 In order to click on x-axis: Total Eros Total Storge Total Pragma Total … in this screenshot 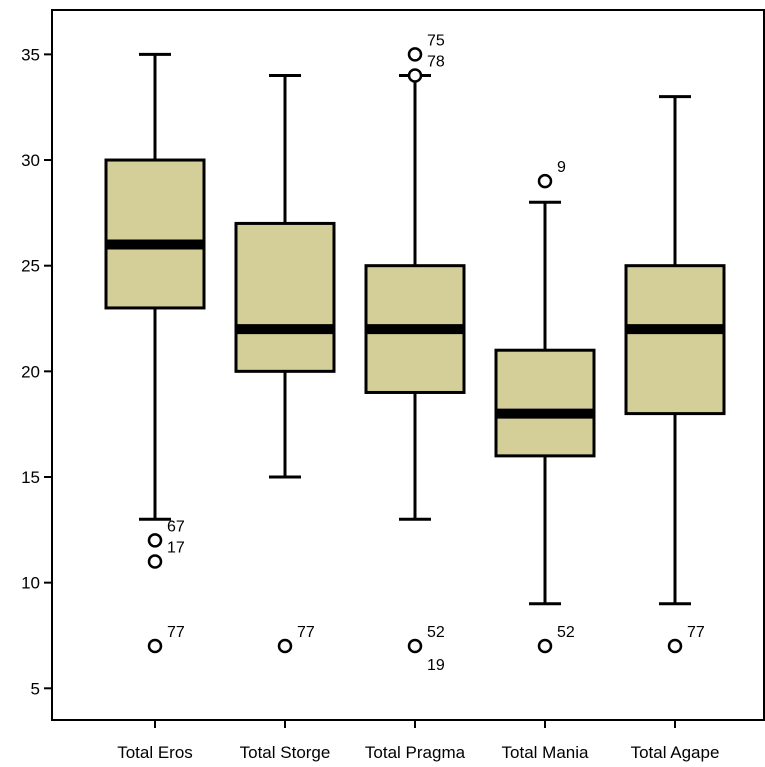, I will do `click(418, 741)`.